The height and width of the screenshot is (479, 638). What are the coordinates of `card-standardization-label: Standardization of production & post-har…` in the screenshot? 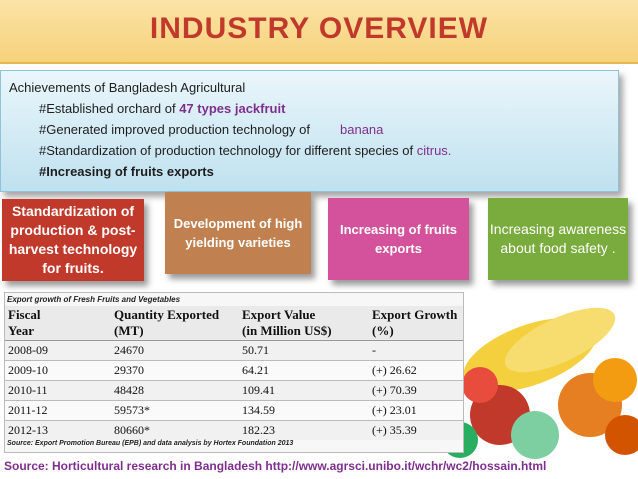 It's located at (73, 239).